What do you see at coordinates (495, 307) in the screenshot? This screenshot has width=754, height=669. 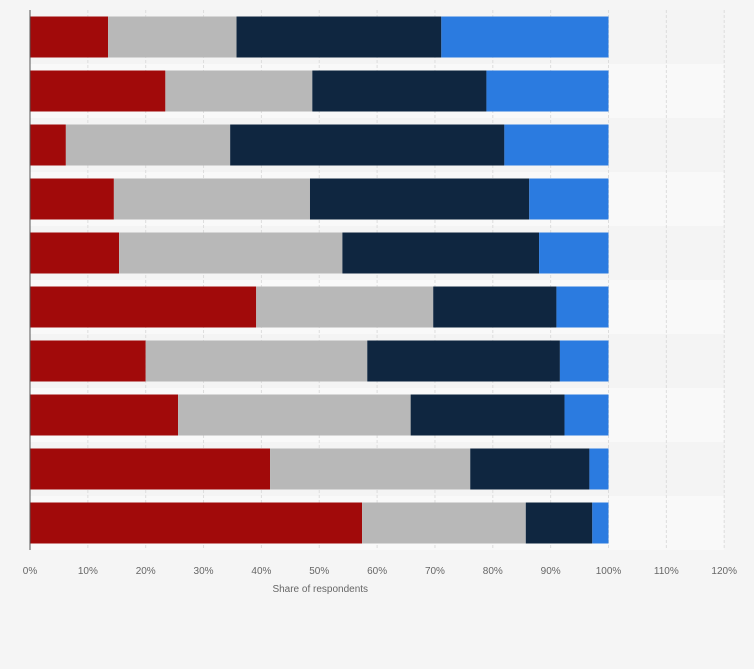 I see `bar-segment-row6-series3` at bounding box center [495, 307].